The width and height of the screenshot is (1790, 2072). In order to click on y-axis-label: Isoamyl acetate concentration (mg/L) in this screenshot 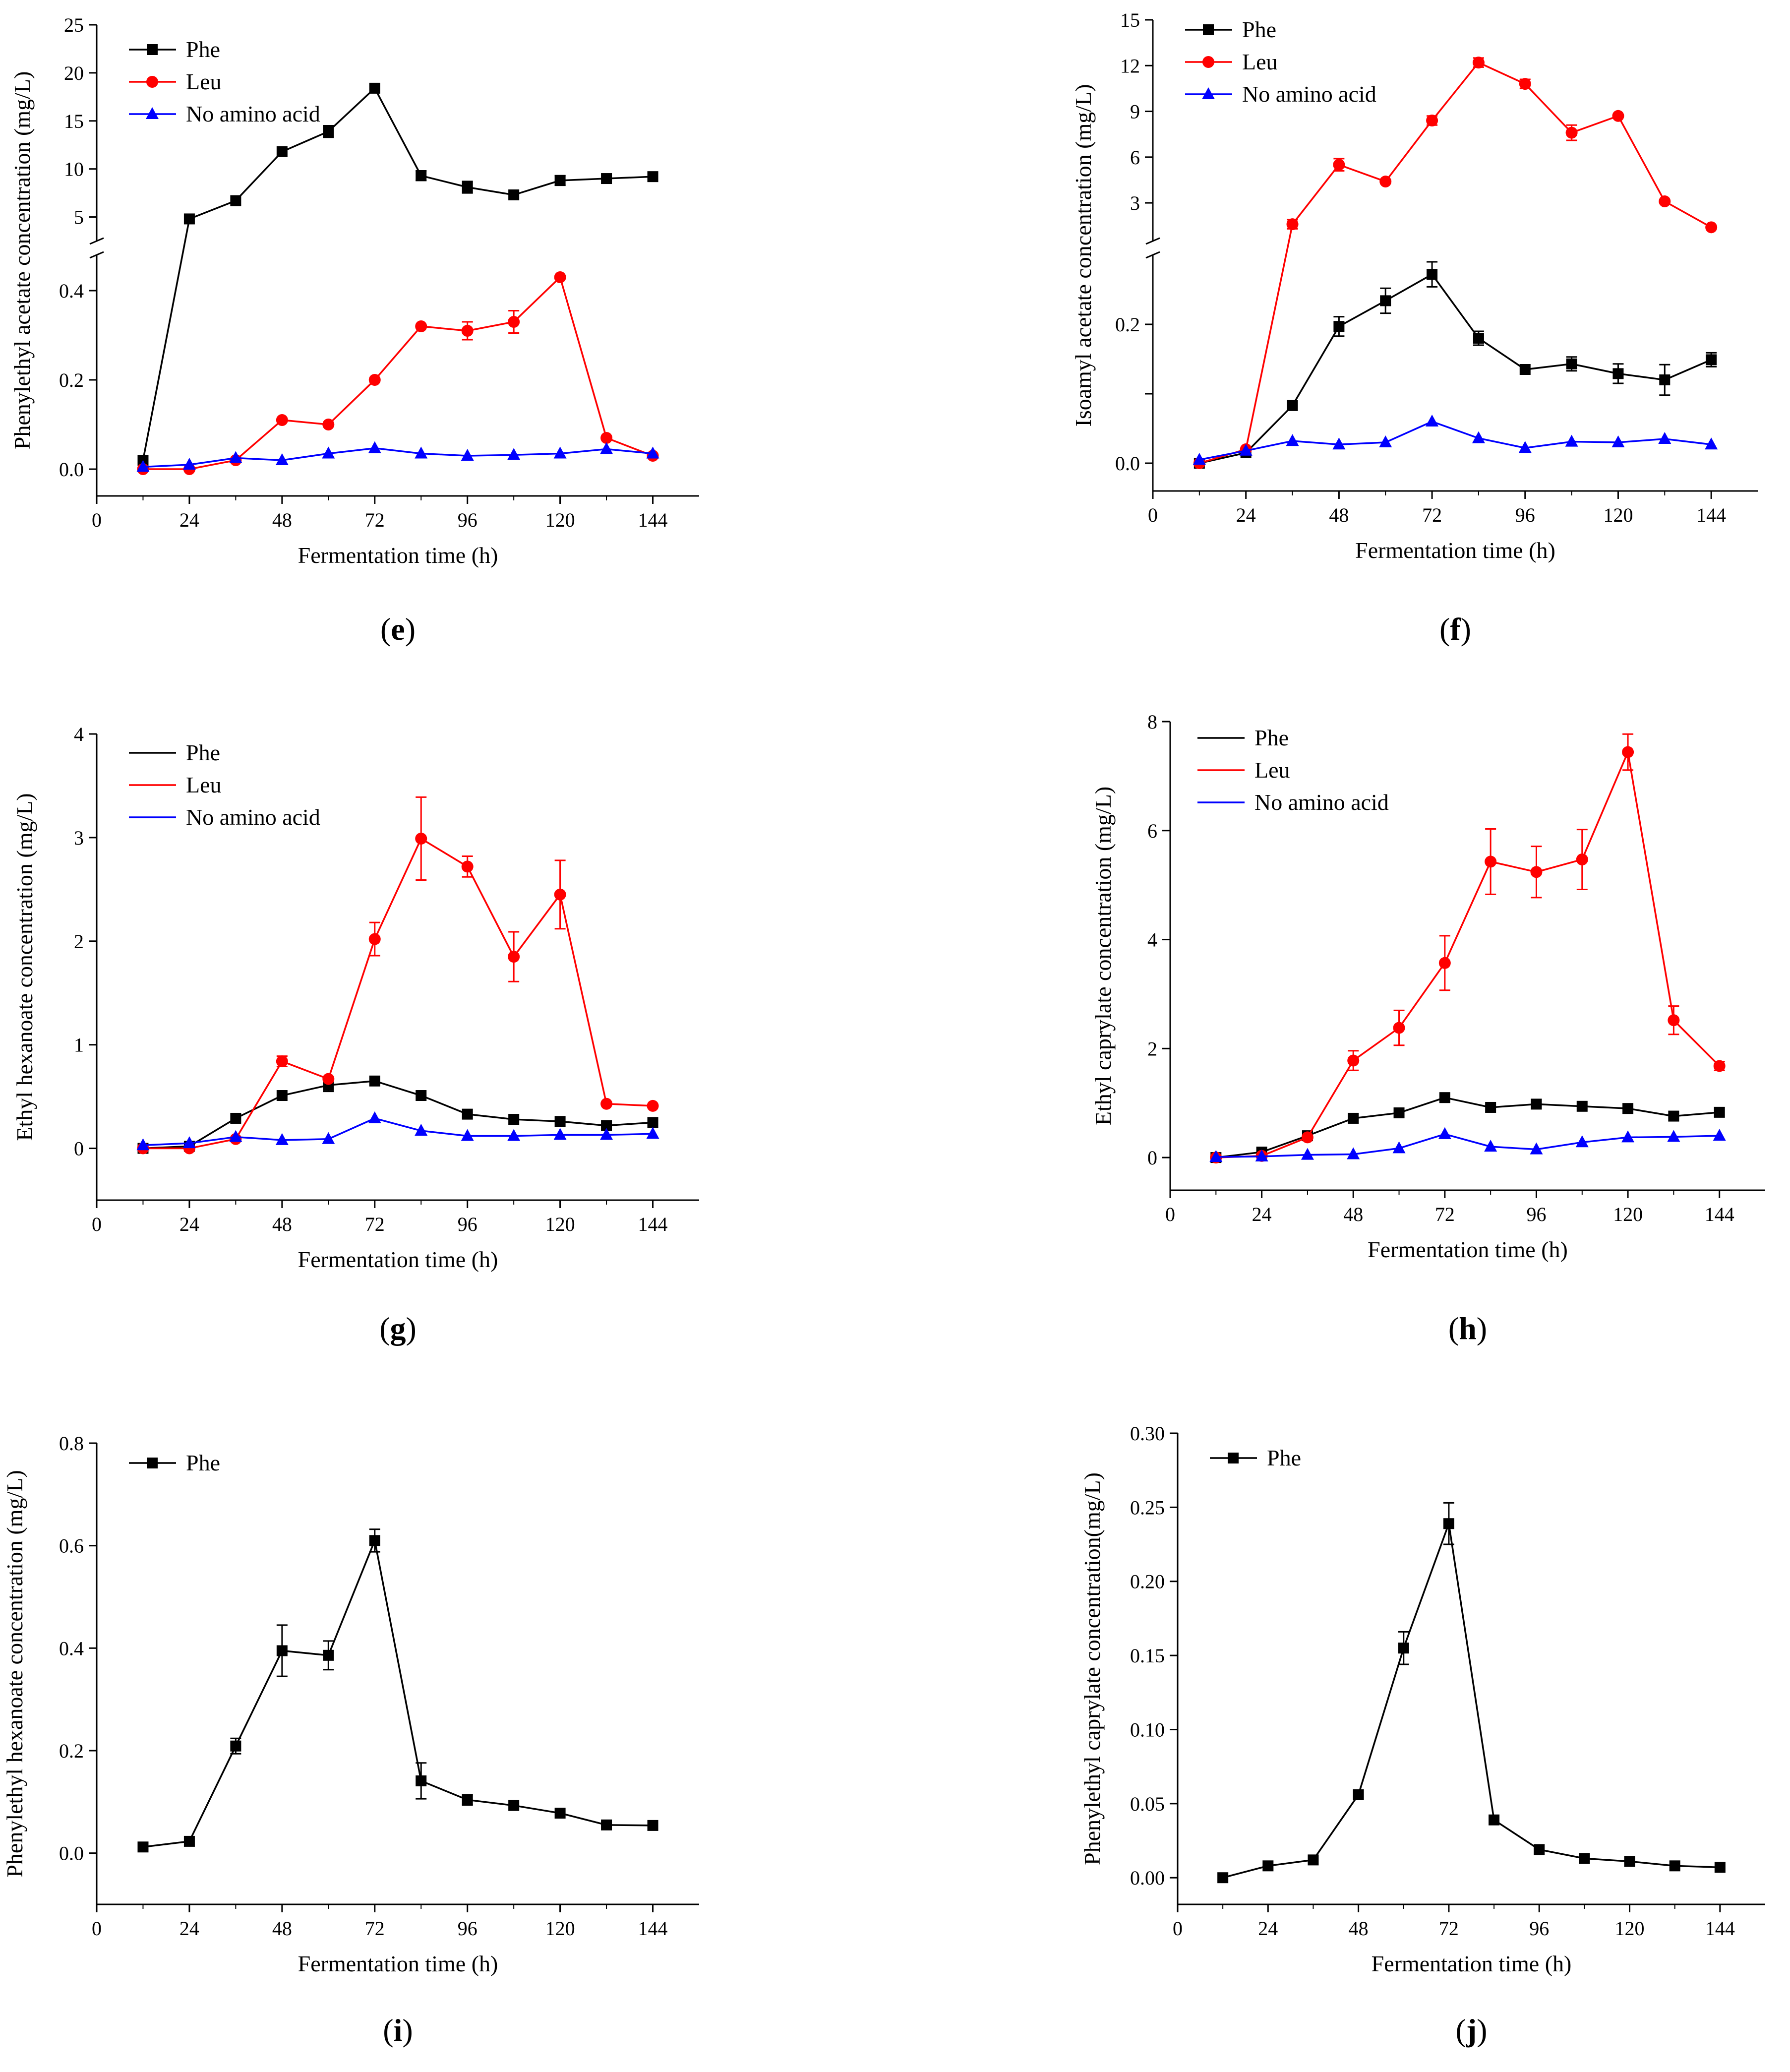, I will do `click(1083, 255)`.